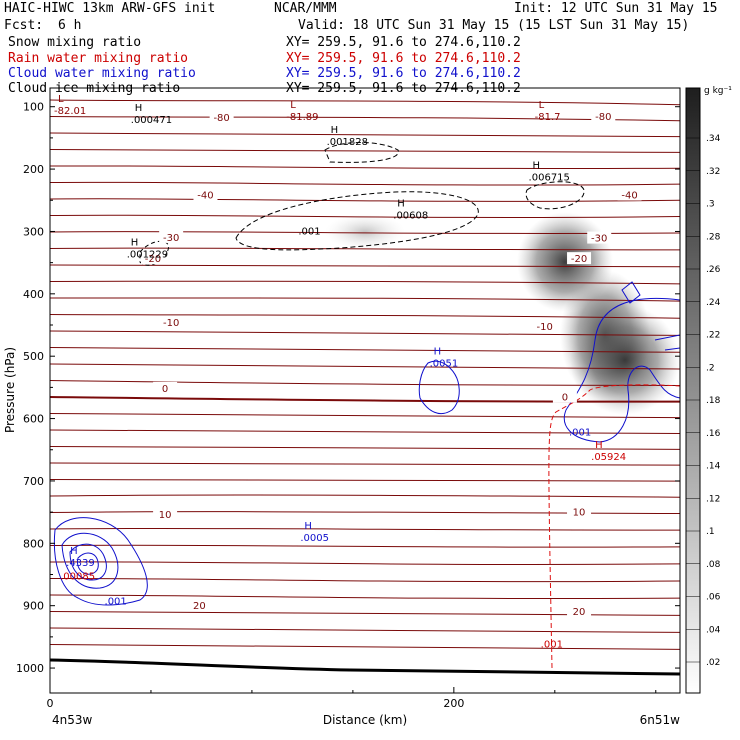  I want to click on extremum-value: .001229, so click(147, 254).